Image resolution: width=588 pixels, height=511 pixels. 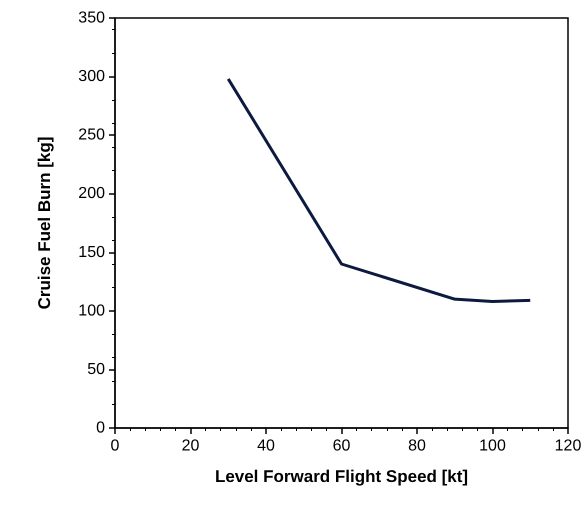 What do you see at coordinates (92, 311) in the screenshot?
I see `y-tick-label: 100` at bounding box center [92, 311].